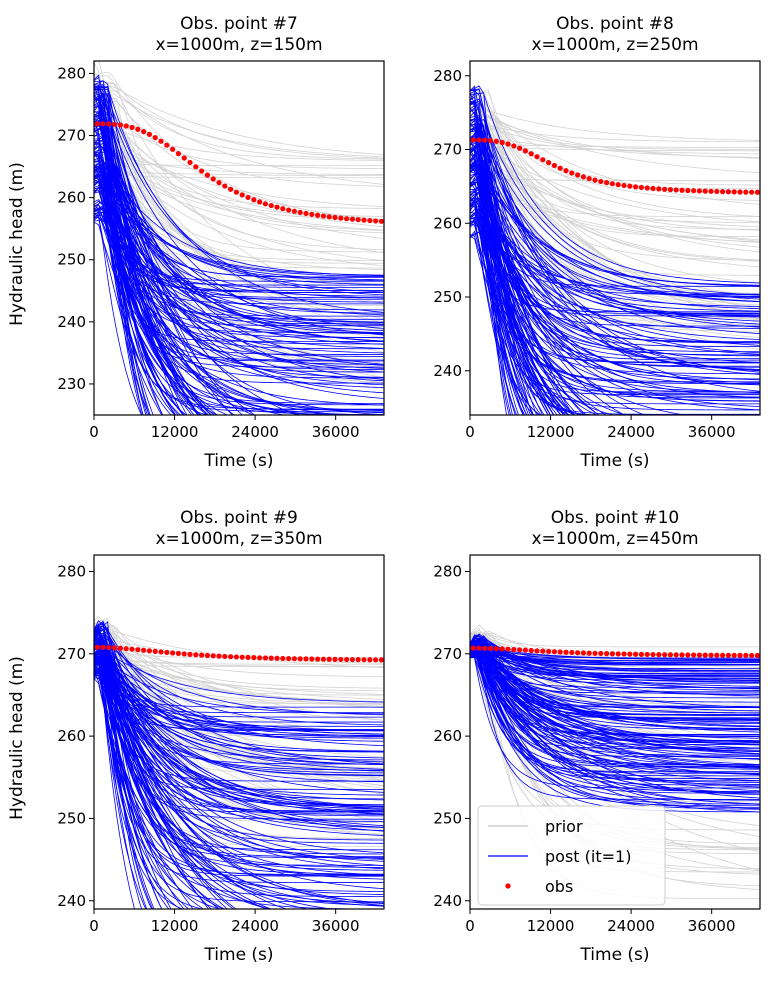  Describe the element at coordinates (551, 432) in the screenshot. I see `x-tick-label: 12000` at that location.